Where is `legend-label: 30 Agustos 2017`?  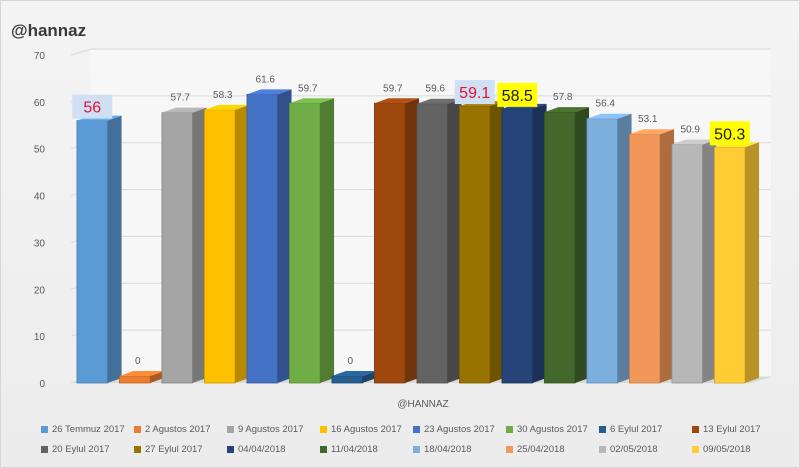
legend-label: 30 Agustos 2017 is located at coordinates (552, 429).